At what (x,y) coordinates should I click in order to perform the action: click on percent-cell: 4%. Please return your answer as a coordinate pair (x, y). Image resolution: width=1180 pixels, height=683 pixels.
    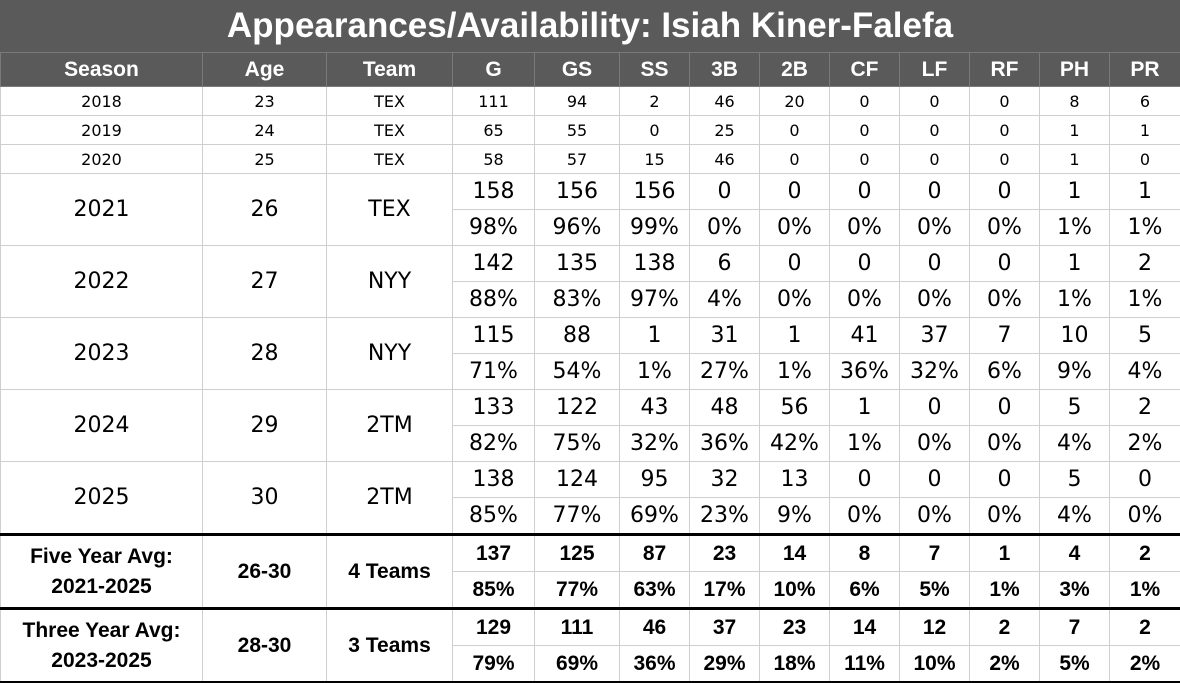
    Looking at the image, I should click on (725, 300).